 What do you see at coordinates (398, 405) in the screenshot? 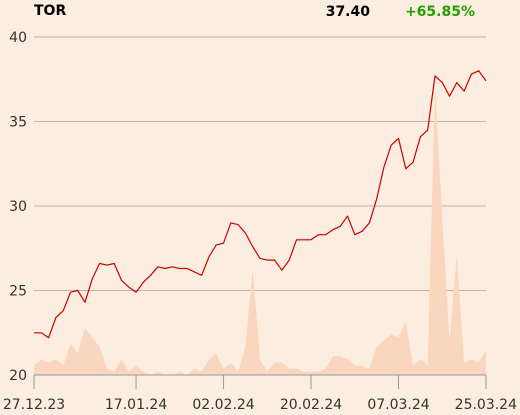
I see `x-tick-label: 07.03.24` at bounding box center [398, 405].